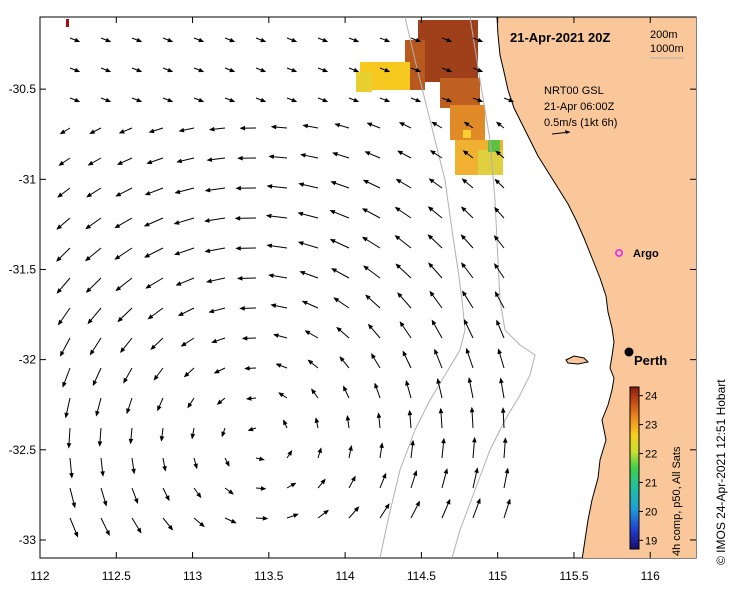 The width and height of the screenshot is (739, 592). What do you see at coordinates (651, 541) in the screenshot?
I see `colorbar-tick-label: 19` at bounding box center [651, 541].